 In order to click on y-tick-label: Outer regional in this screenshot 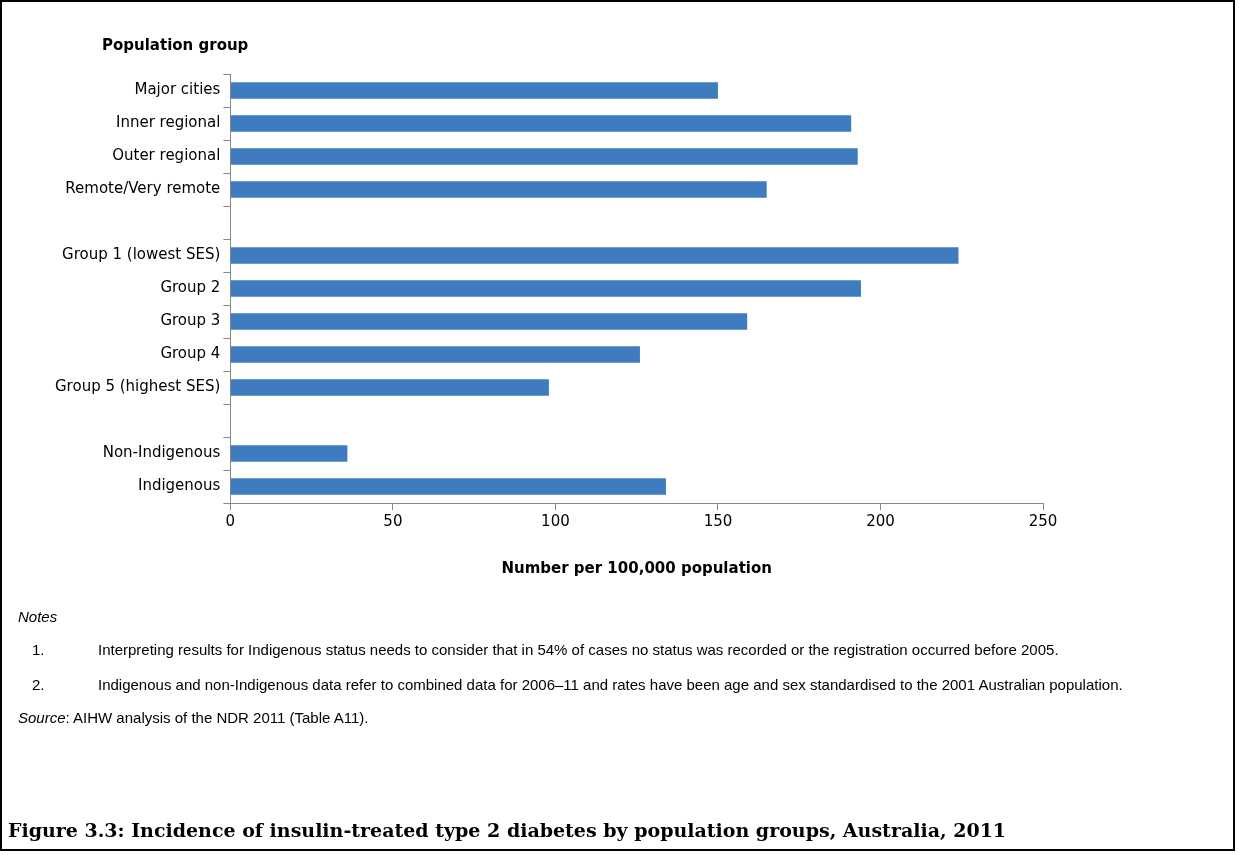, I will do `click(166, 155)`.